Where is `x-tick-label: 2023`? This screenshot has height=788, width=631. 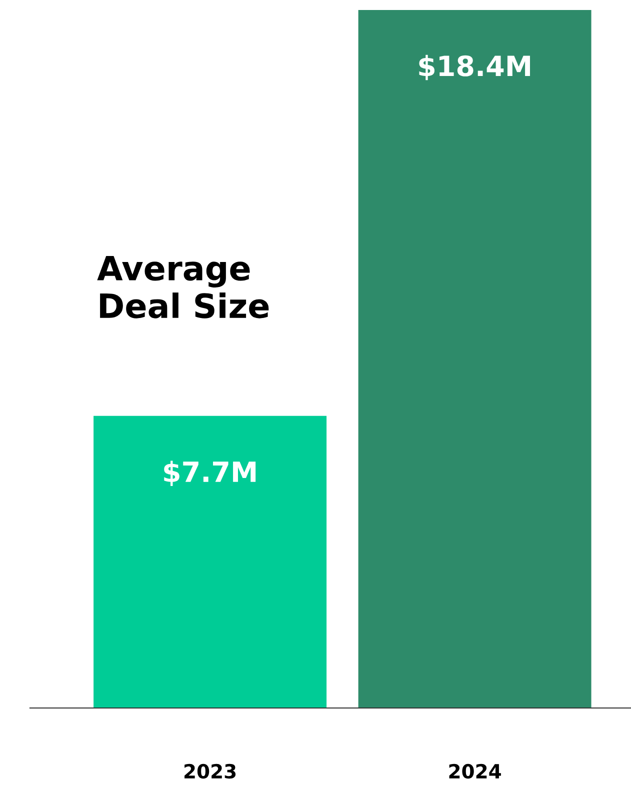 x-tick-label: 2023 is located at coordinates (210, 771).